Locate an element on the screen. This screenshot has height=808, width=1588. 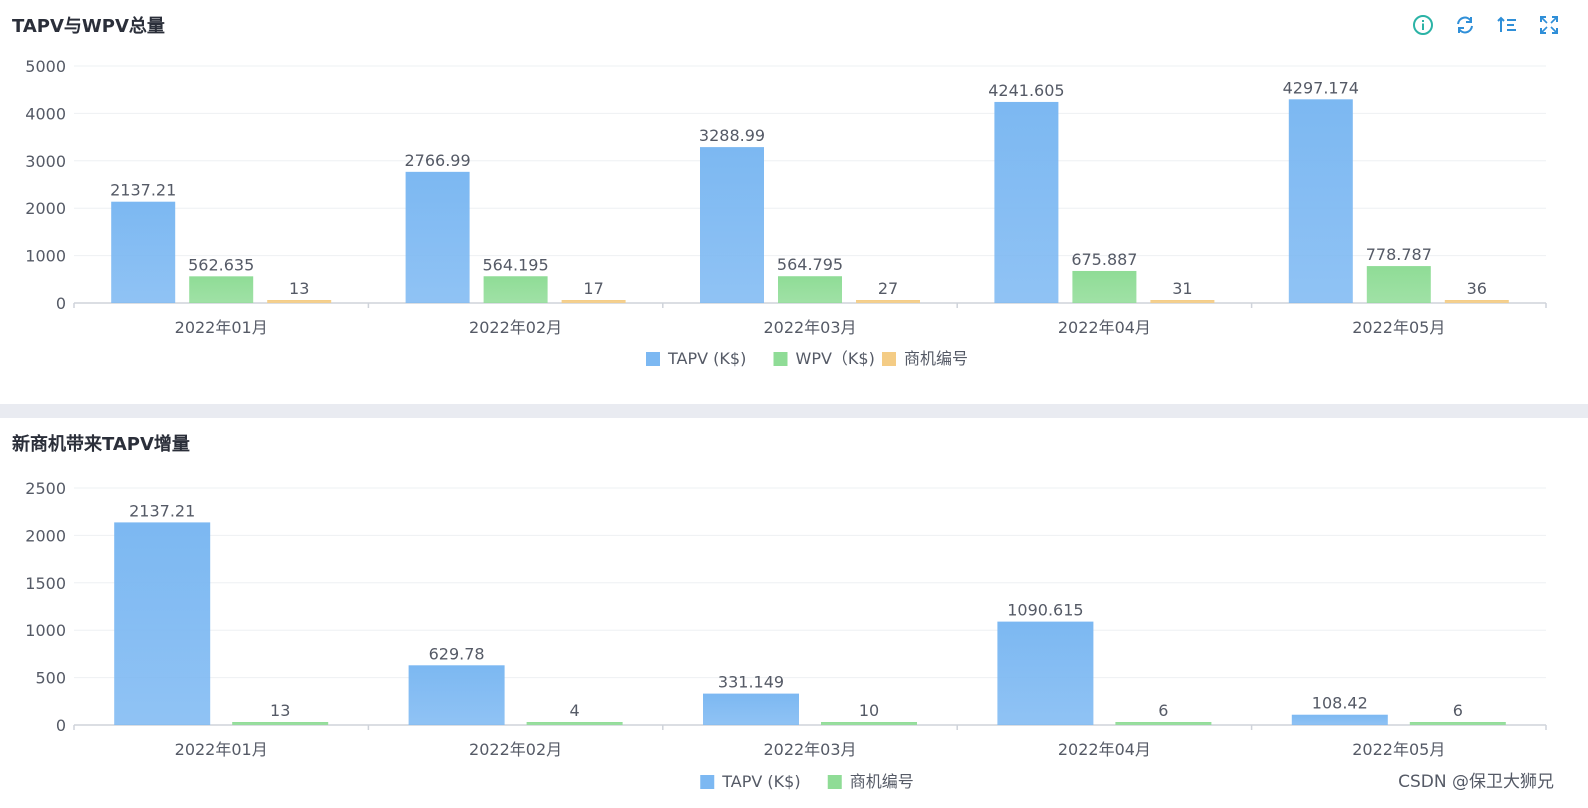
panel-title: 新商机带来TAPV增量 is located at coordinates (101, 444).